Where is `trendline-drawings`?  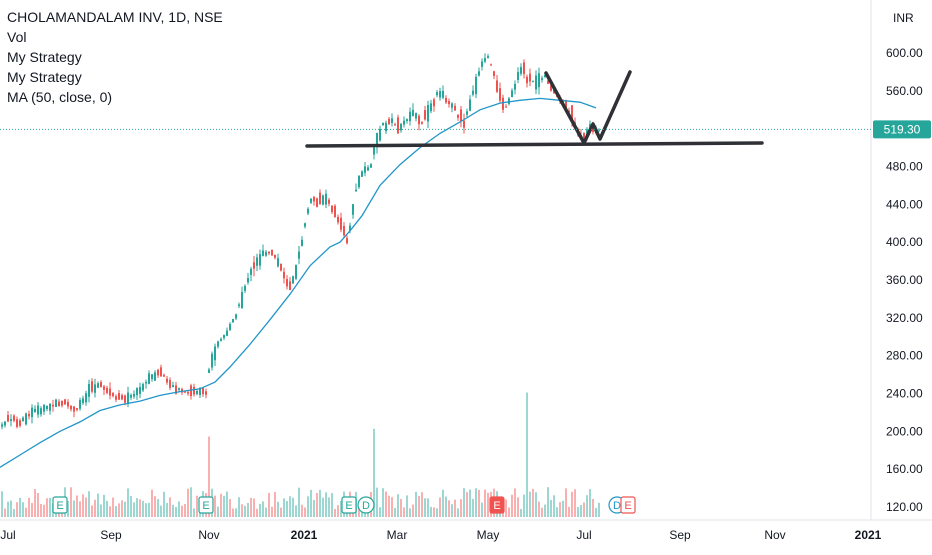 trendline-drawings is located at coordinates (534, 109).